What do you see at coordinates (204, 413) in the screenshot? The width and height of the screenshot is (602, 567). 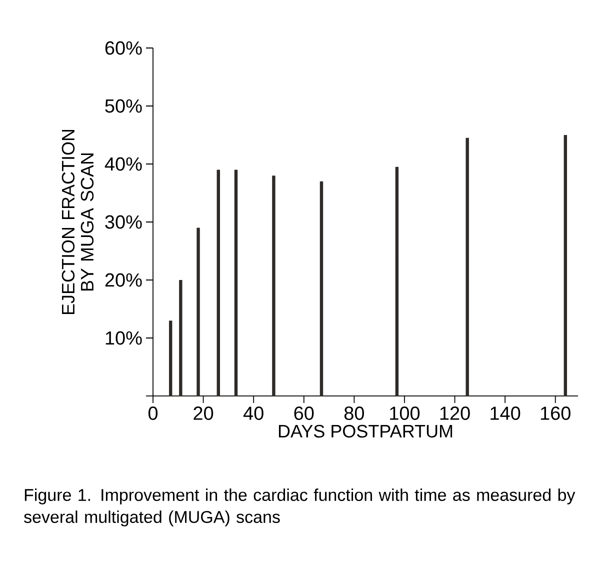 I see `x-tick-label: 20` at bounding box center [204, 413].